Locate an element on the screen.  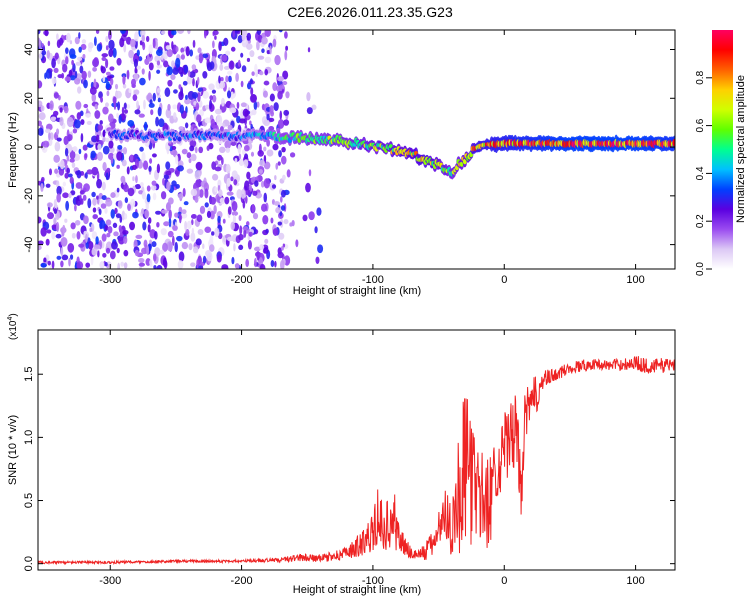
spectrogram-y-tick-label: 20 is located at coordinates (29, 98).